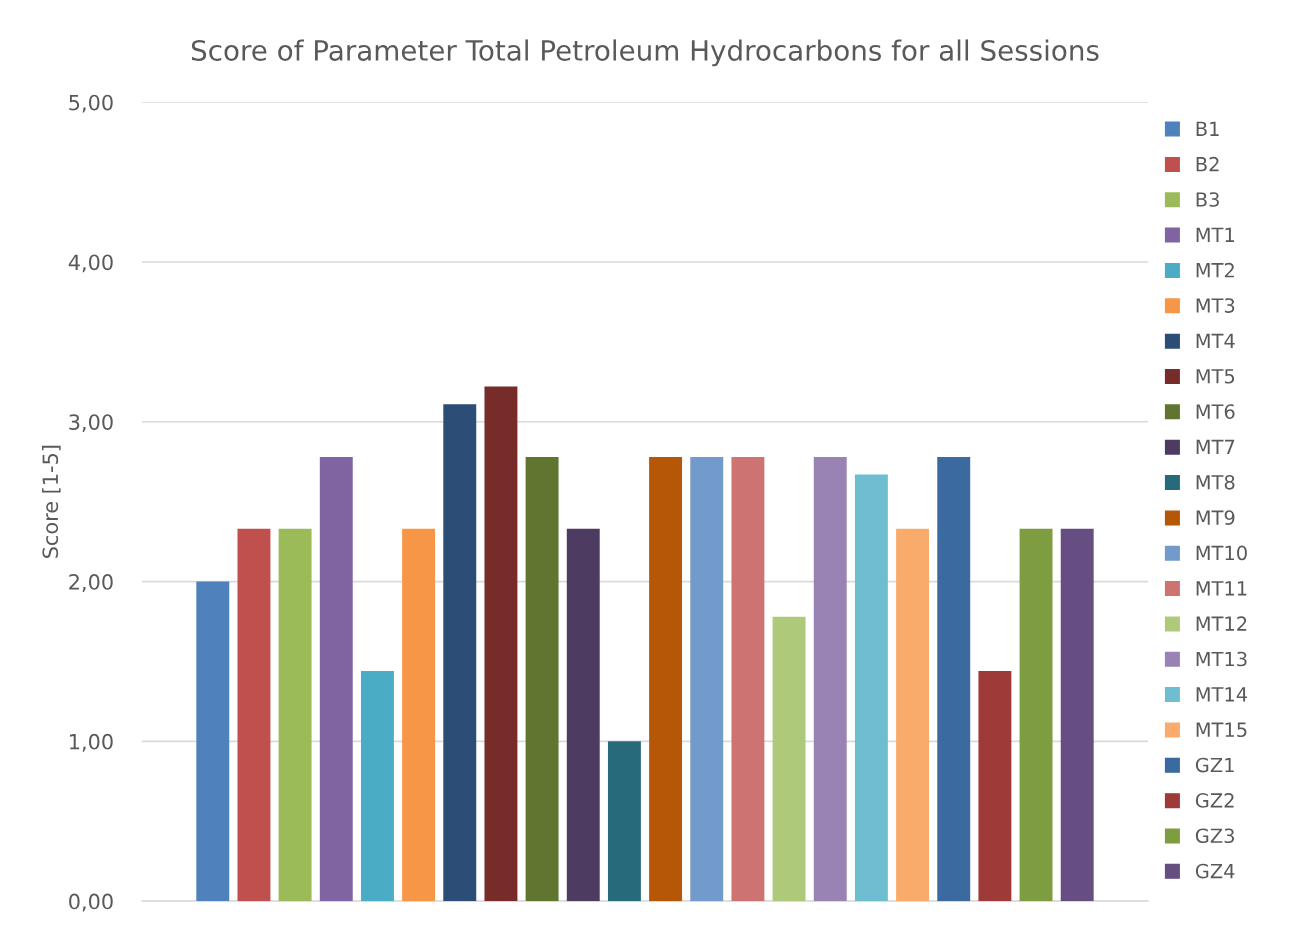 Image resolution: width=1290 pixels, height=929 pixels. Describe the element at coordinates (1207, 164) in the screenshot. I see `legend-label: B2` at that location.